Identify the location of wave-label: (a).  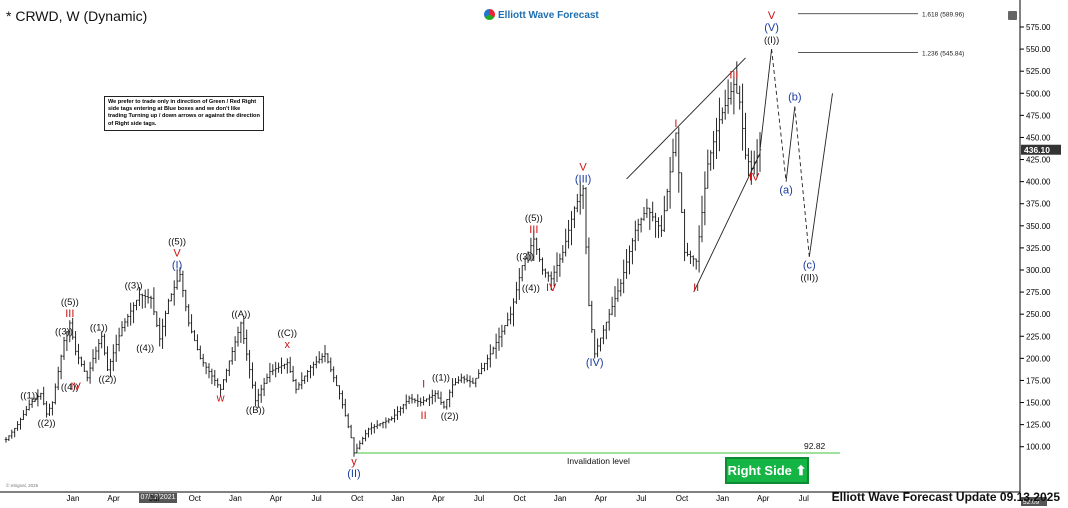
(785, 191).